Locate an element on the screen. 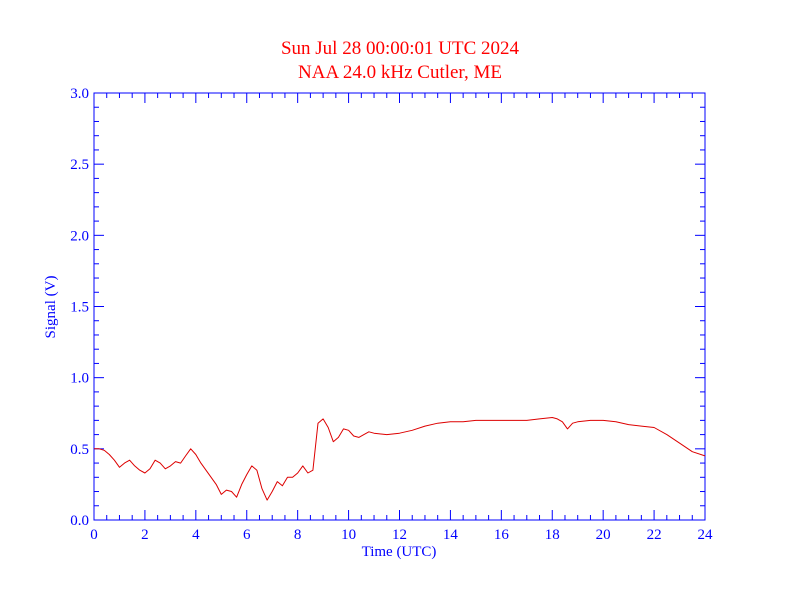 The height and width of the screenshot is (612, 792). x-tick-label: 12 is located at coordinates (399, 535).